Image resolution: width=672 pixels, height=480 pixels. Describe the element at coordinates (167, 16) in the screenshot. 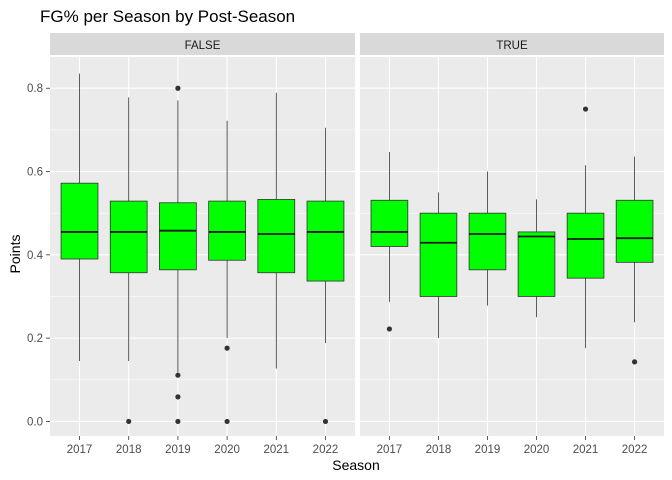

I see `chart-title: FG% per Season by Post-Season` at that location.